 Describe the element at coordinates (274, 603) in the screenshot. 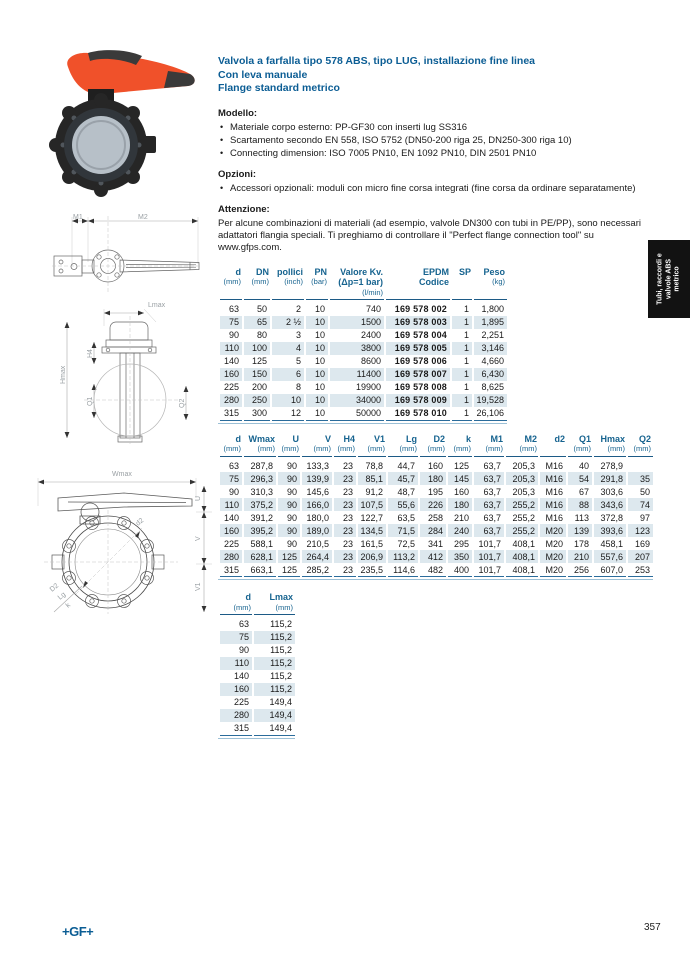

I see `column-header: Lmax (mm)` at that location.